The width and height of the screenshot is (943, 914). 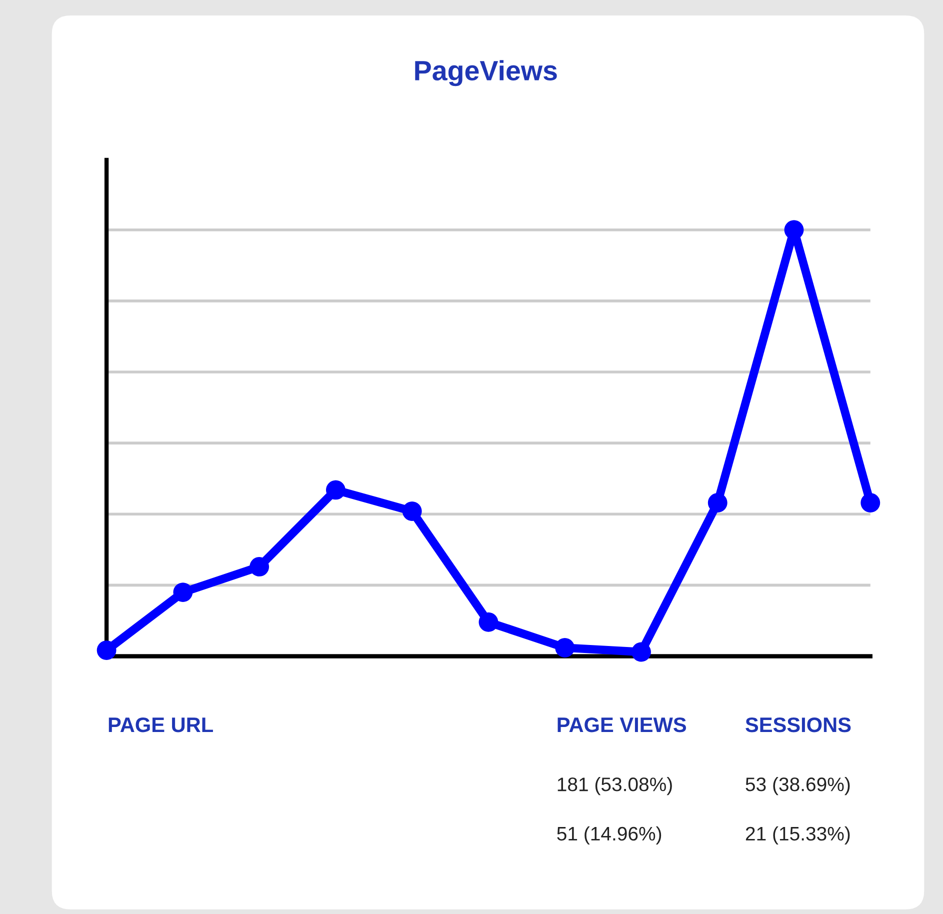 What do you see at coordinates (615, 786) in the screenshot?
I see `text: 181 (53.08%)` at bounding box center [615, 786].